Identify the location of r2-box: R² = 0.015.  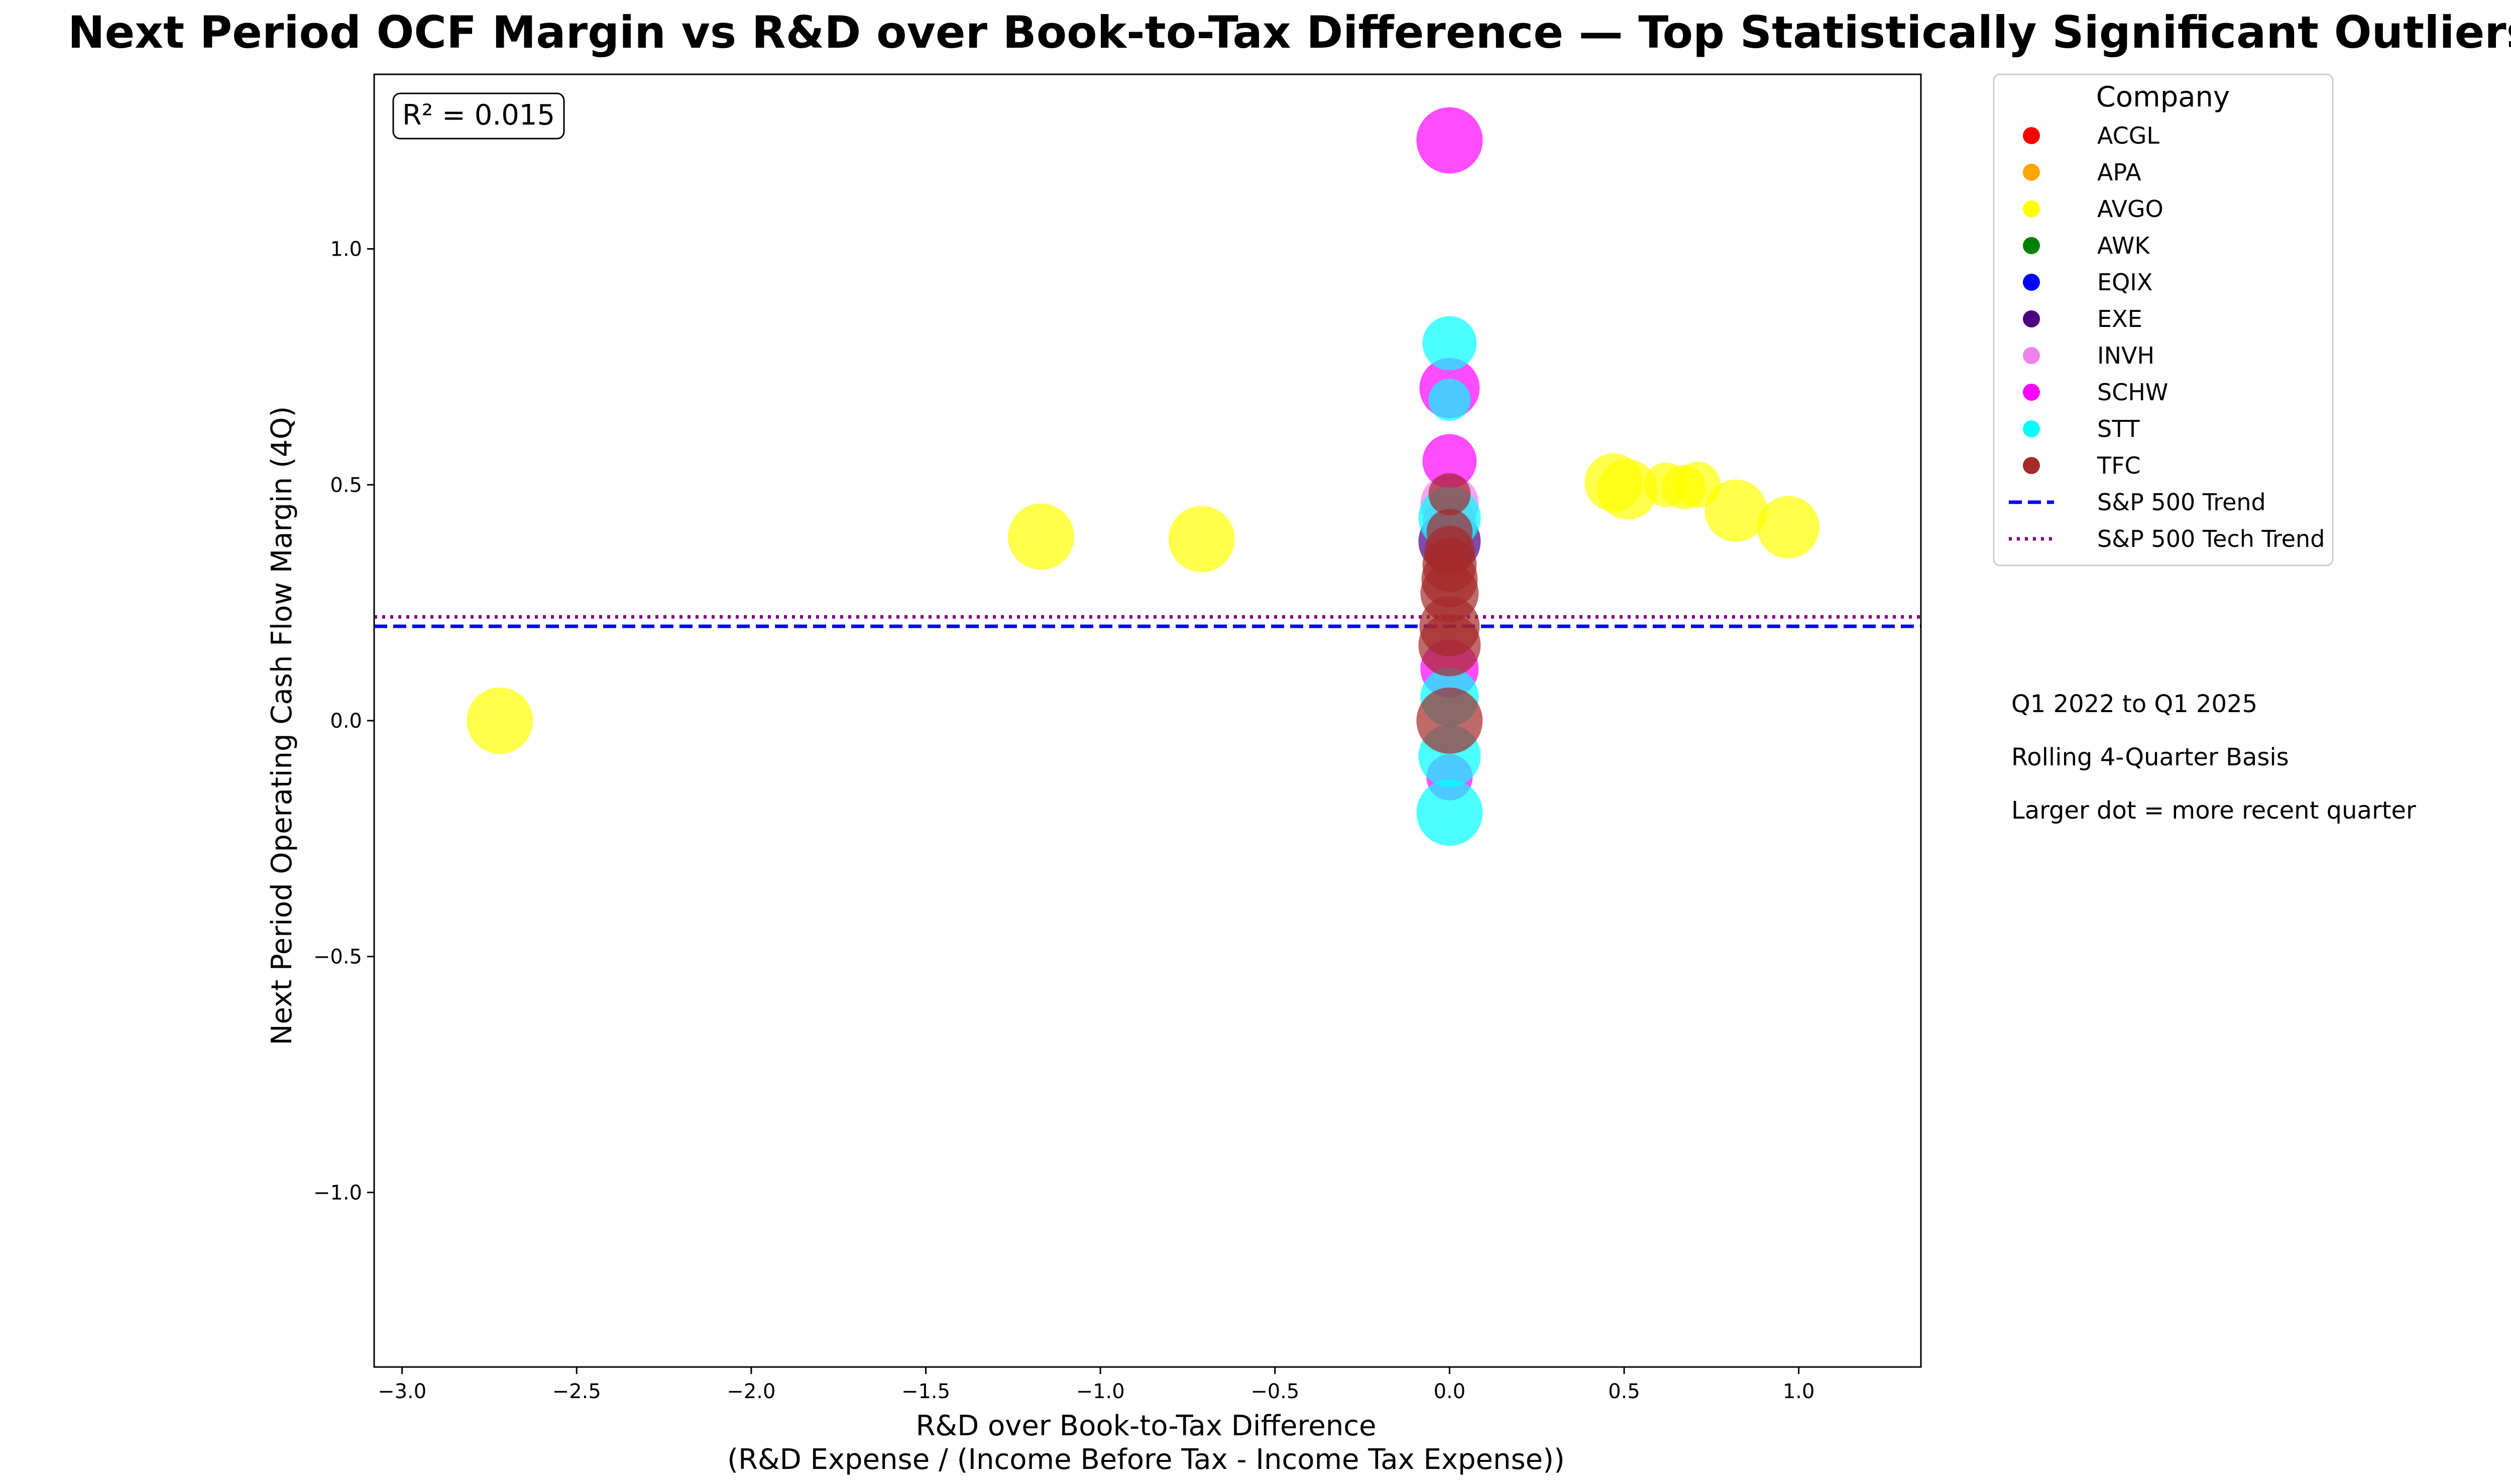
(478, 116).